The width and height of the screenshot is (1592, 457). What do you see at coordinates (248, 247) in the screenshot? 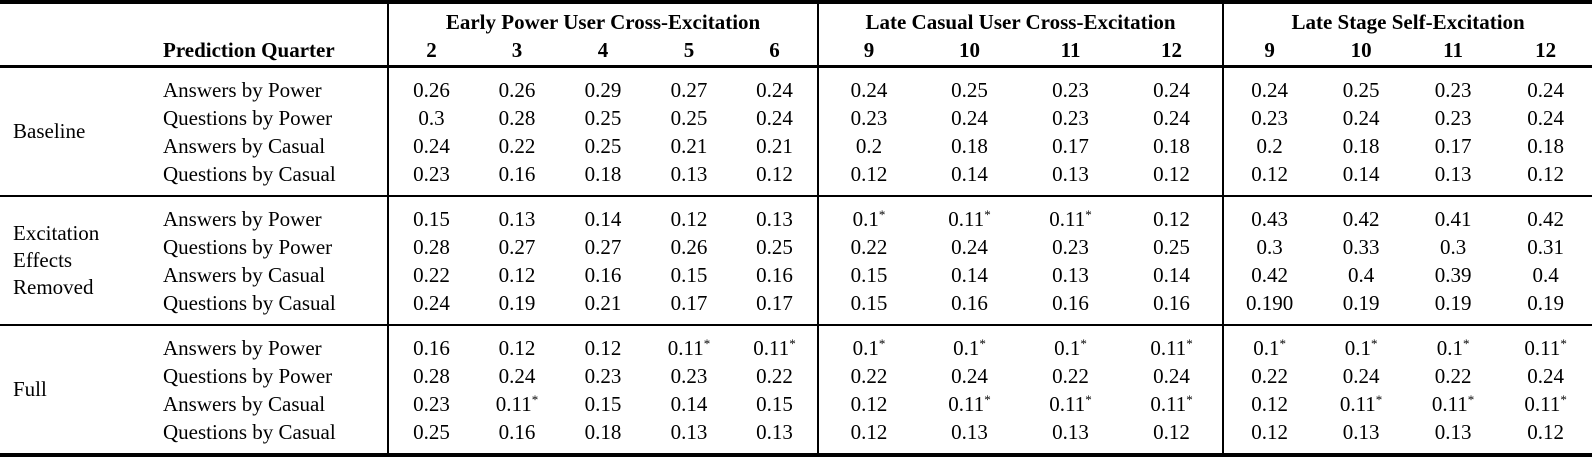
I see `row-label: Questions by Power` at bounding box center [248, 247].